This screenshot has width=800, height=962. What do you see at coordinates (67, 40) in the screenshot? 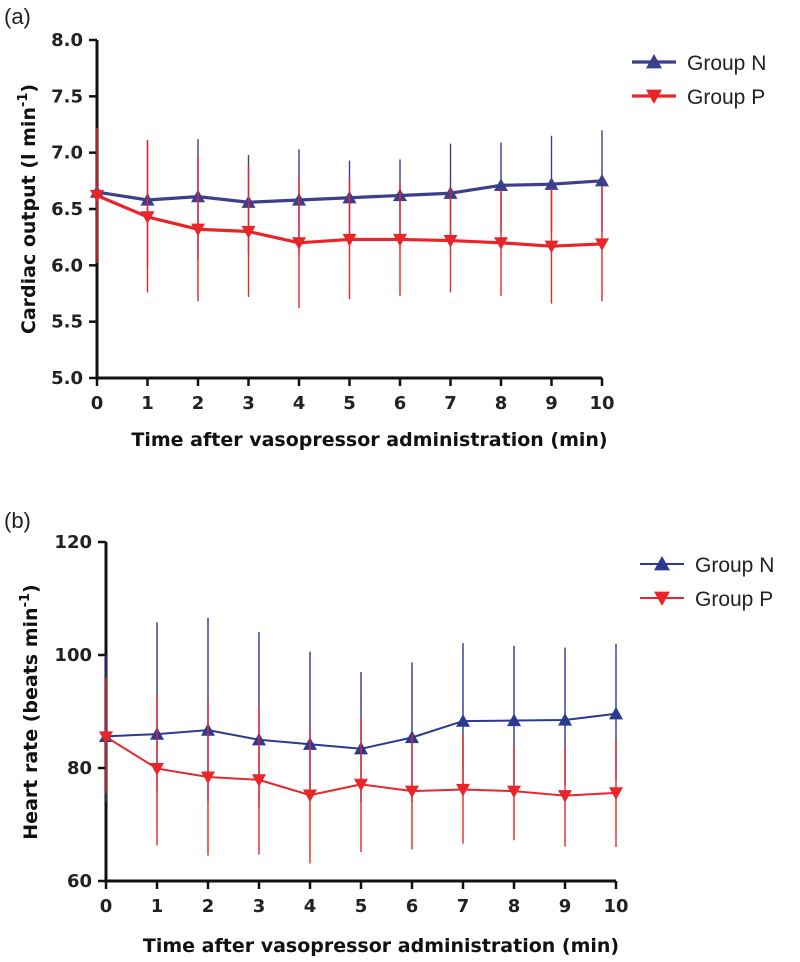
I see `y-tick-label: 8.0` at bounding box center [67, 40].